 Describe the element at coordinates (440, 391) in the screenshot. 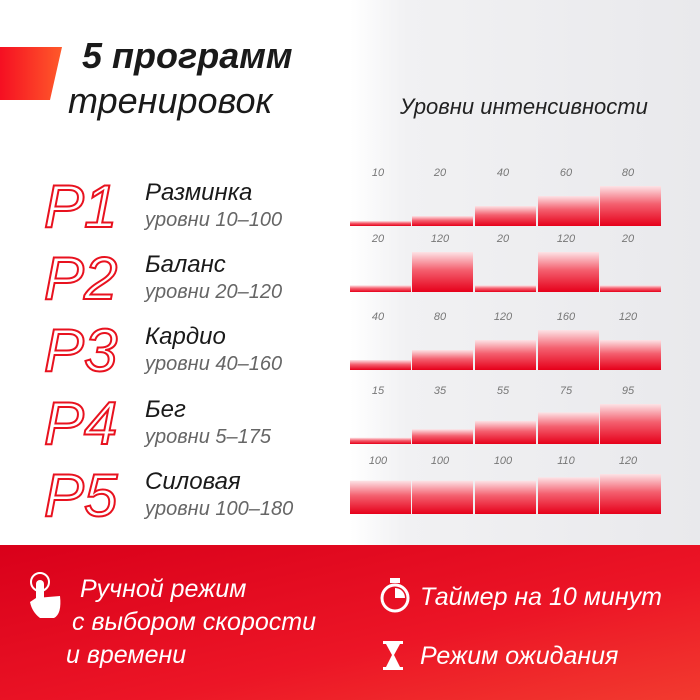

I see `value-label: 35` at that location.